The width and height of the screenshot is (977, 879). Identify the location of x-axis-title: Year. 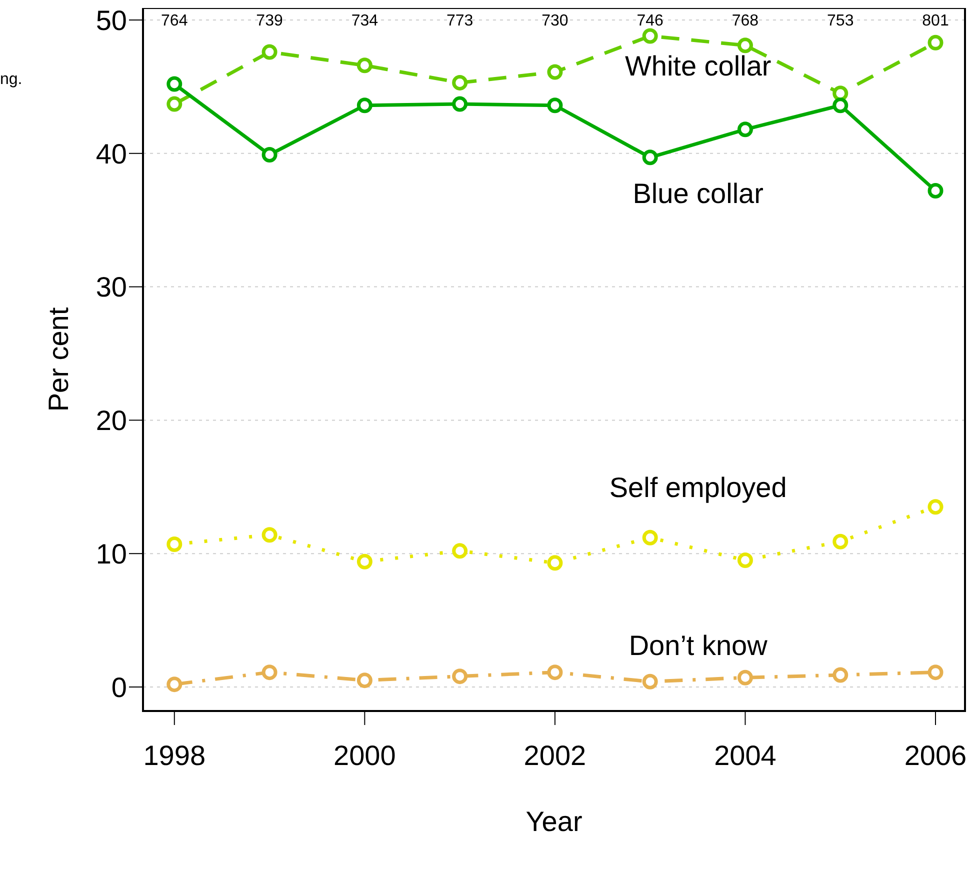
(554, 821).